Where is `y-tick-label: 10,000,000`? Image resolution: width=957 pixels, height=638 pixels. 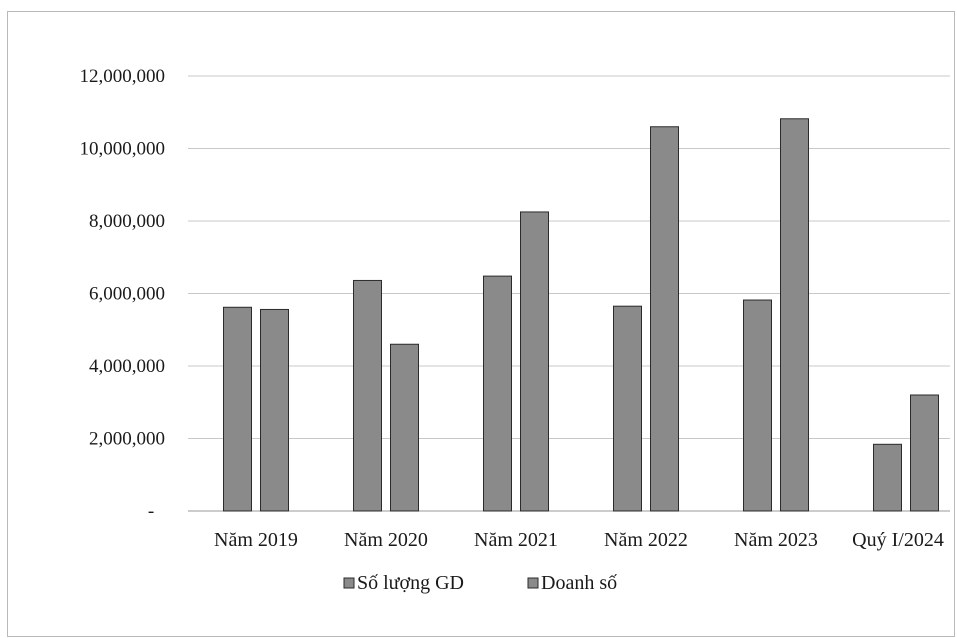 y-tick-label: 10,000,000 is located at coordinates (123, 149).